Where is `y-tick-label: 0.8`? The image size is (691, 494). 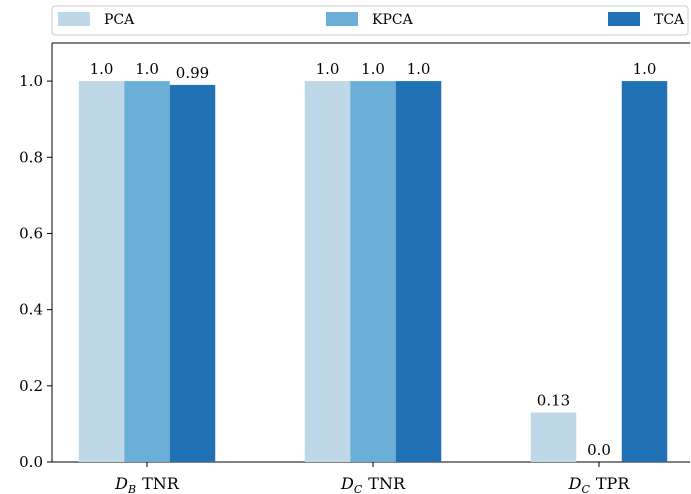
y-tick-label: 0.8 is located at coordinates (31, 157).